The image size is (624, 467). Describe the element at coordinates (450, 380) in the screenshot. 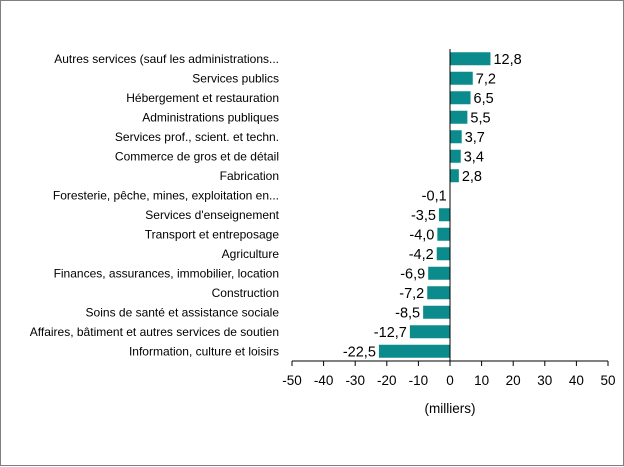

I see `x-tick-label: 0` at that location.